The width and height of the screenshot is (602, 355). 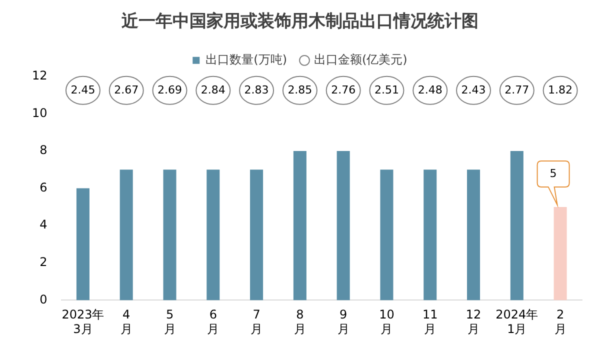 What do you see at coordinates (560, 322) in the screenshot?
I see `x-tick-label: 2 月` at bounding box center [560, 322].